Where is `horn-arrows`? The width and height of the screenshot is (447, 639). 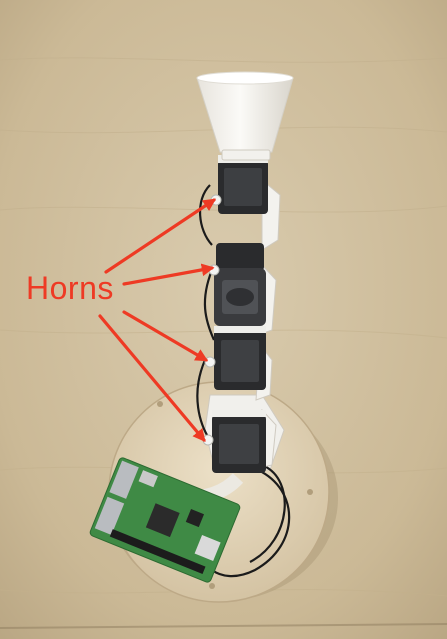
horn-arrows is located at coordinates (157, 320).